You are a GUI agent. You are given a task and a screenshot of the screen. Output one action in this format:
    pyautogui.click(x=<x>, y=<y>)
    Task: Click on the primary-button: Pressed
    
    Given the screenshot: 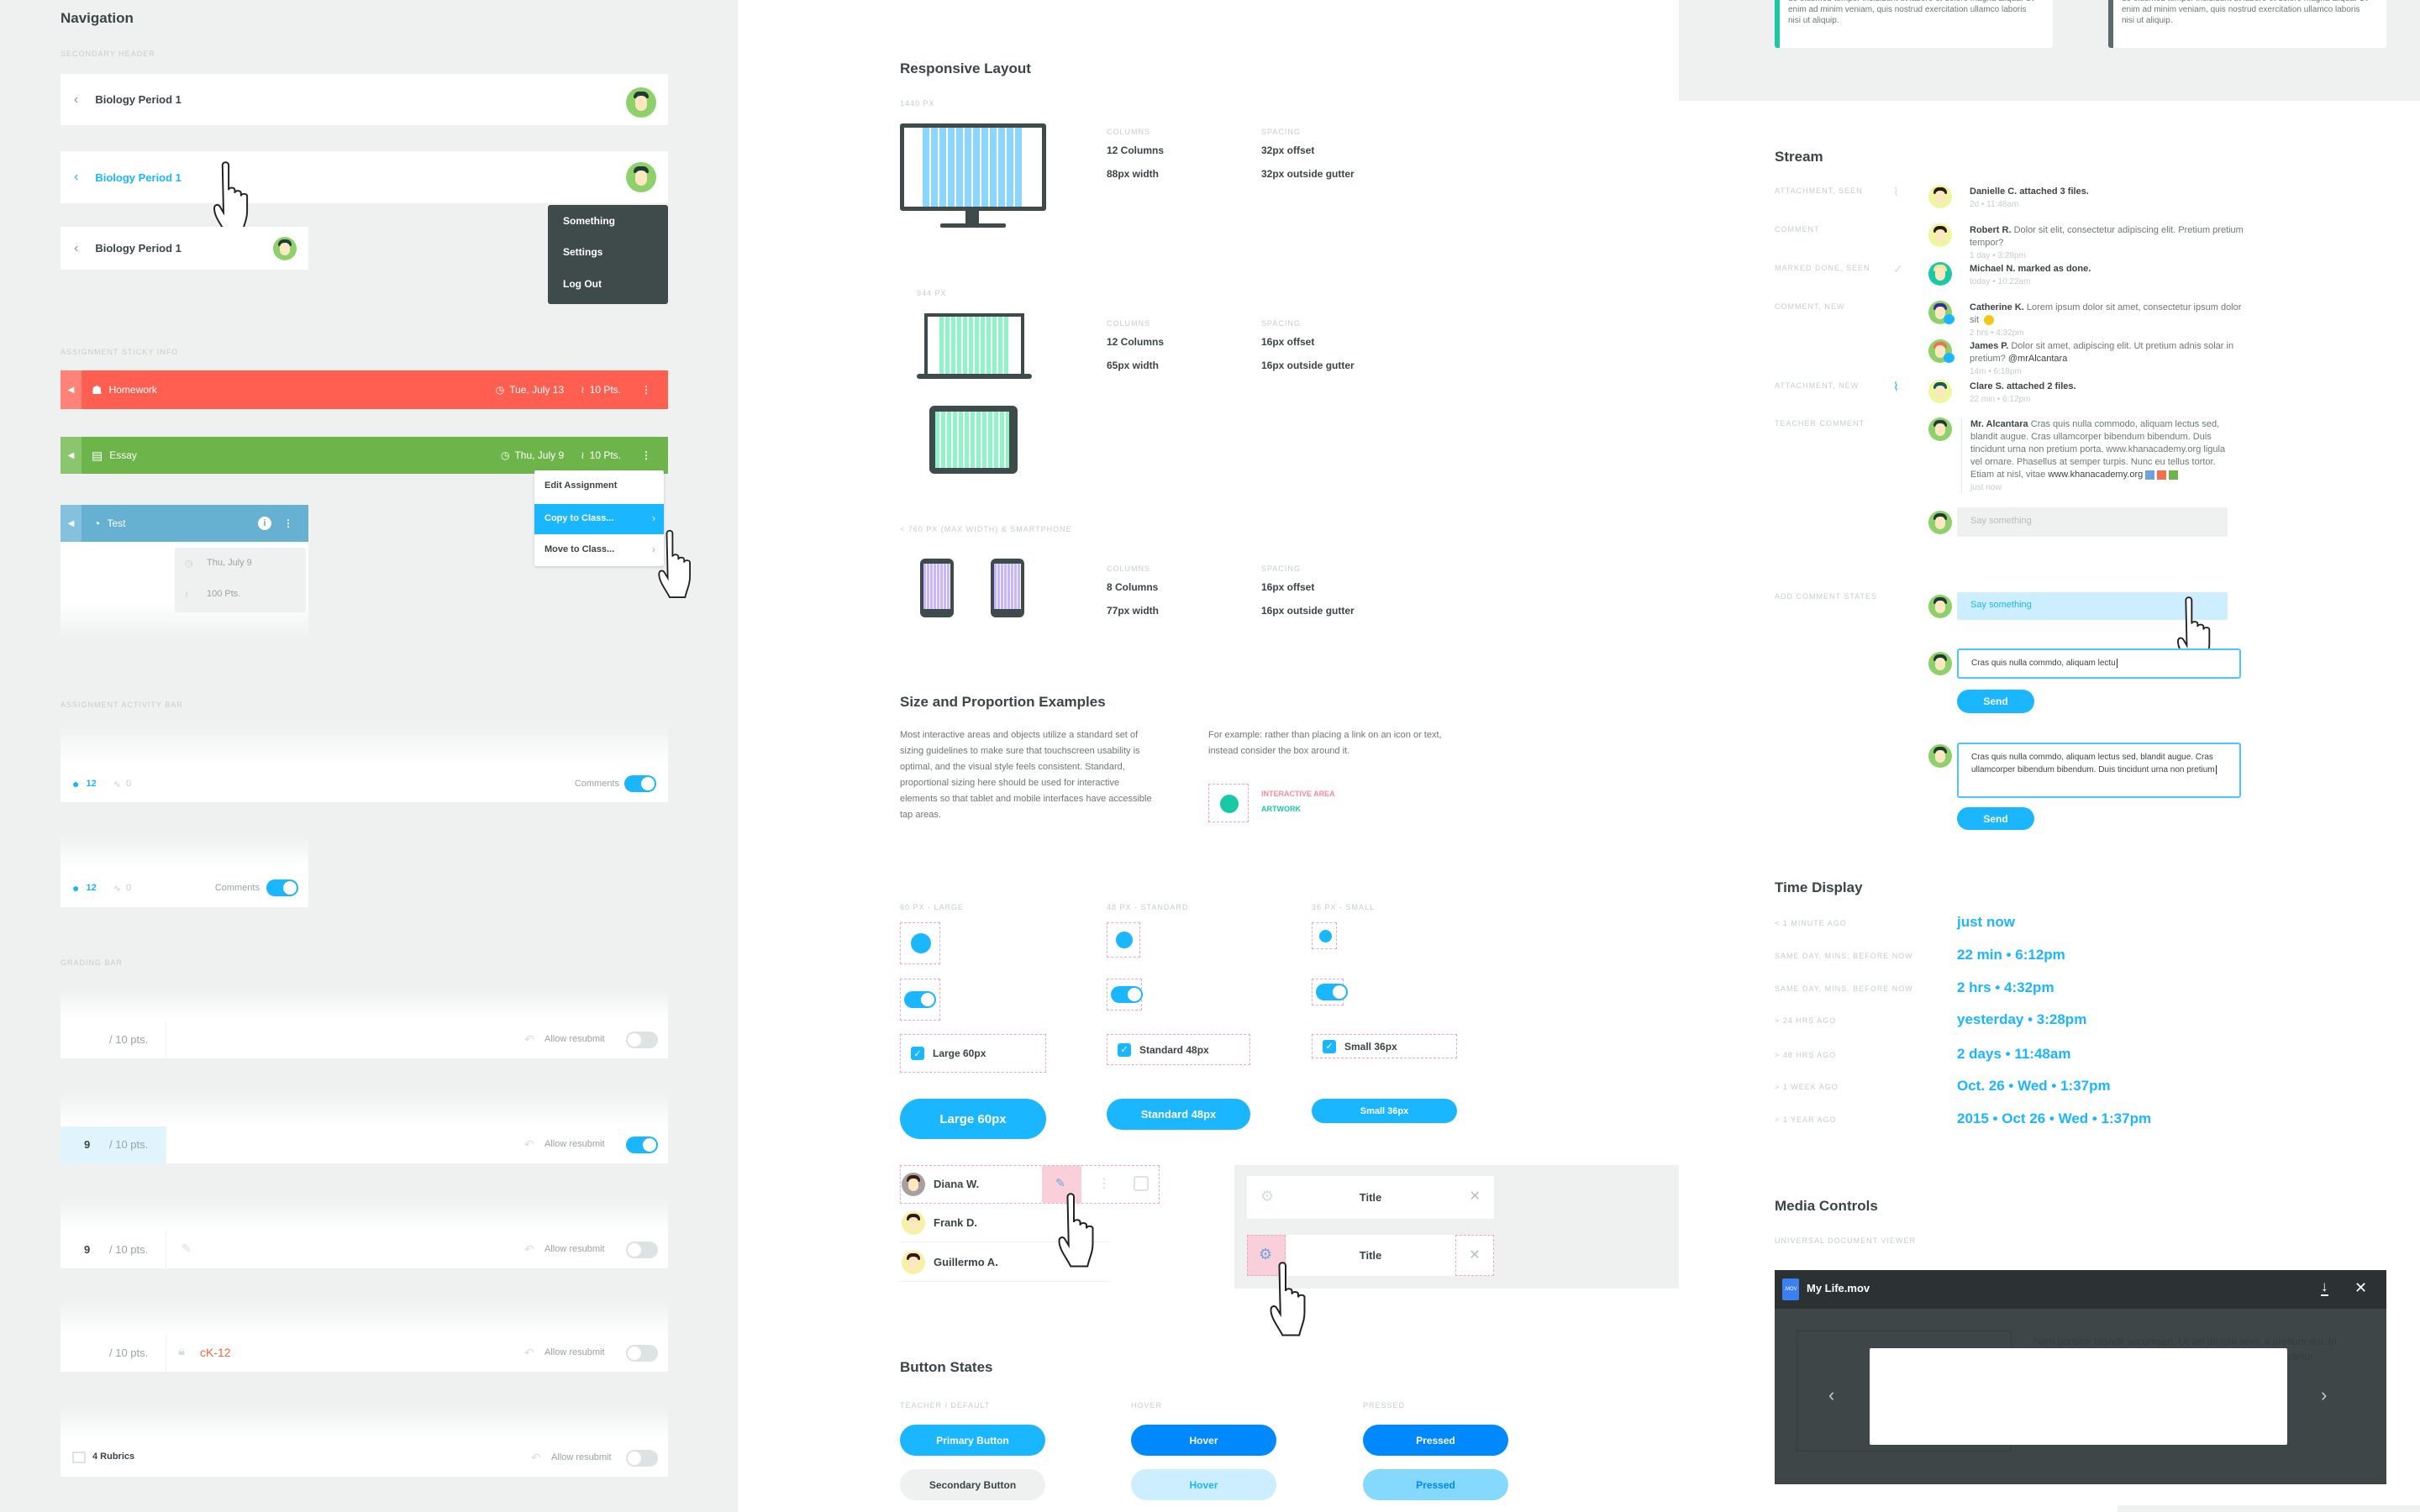 What is the action you would take?
    pyautogui.click(x=1436, y=1440)
    